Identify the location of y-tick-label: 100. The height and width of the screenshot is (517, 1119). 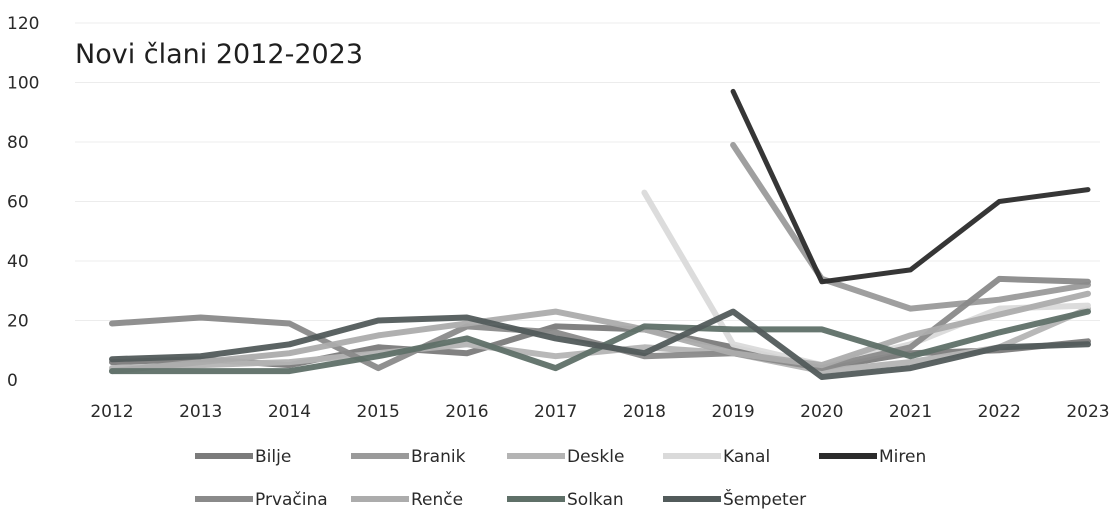
(23, 84).